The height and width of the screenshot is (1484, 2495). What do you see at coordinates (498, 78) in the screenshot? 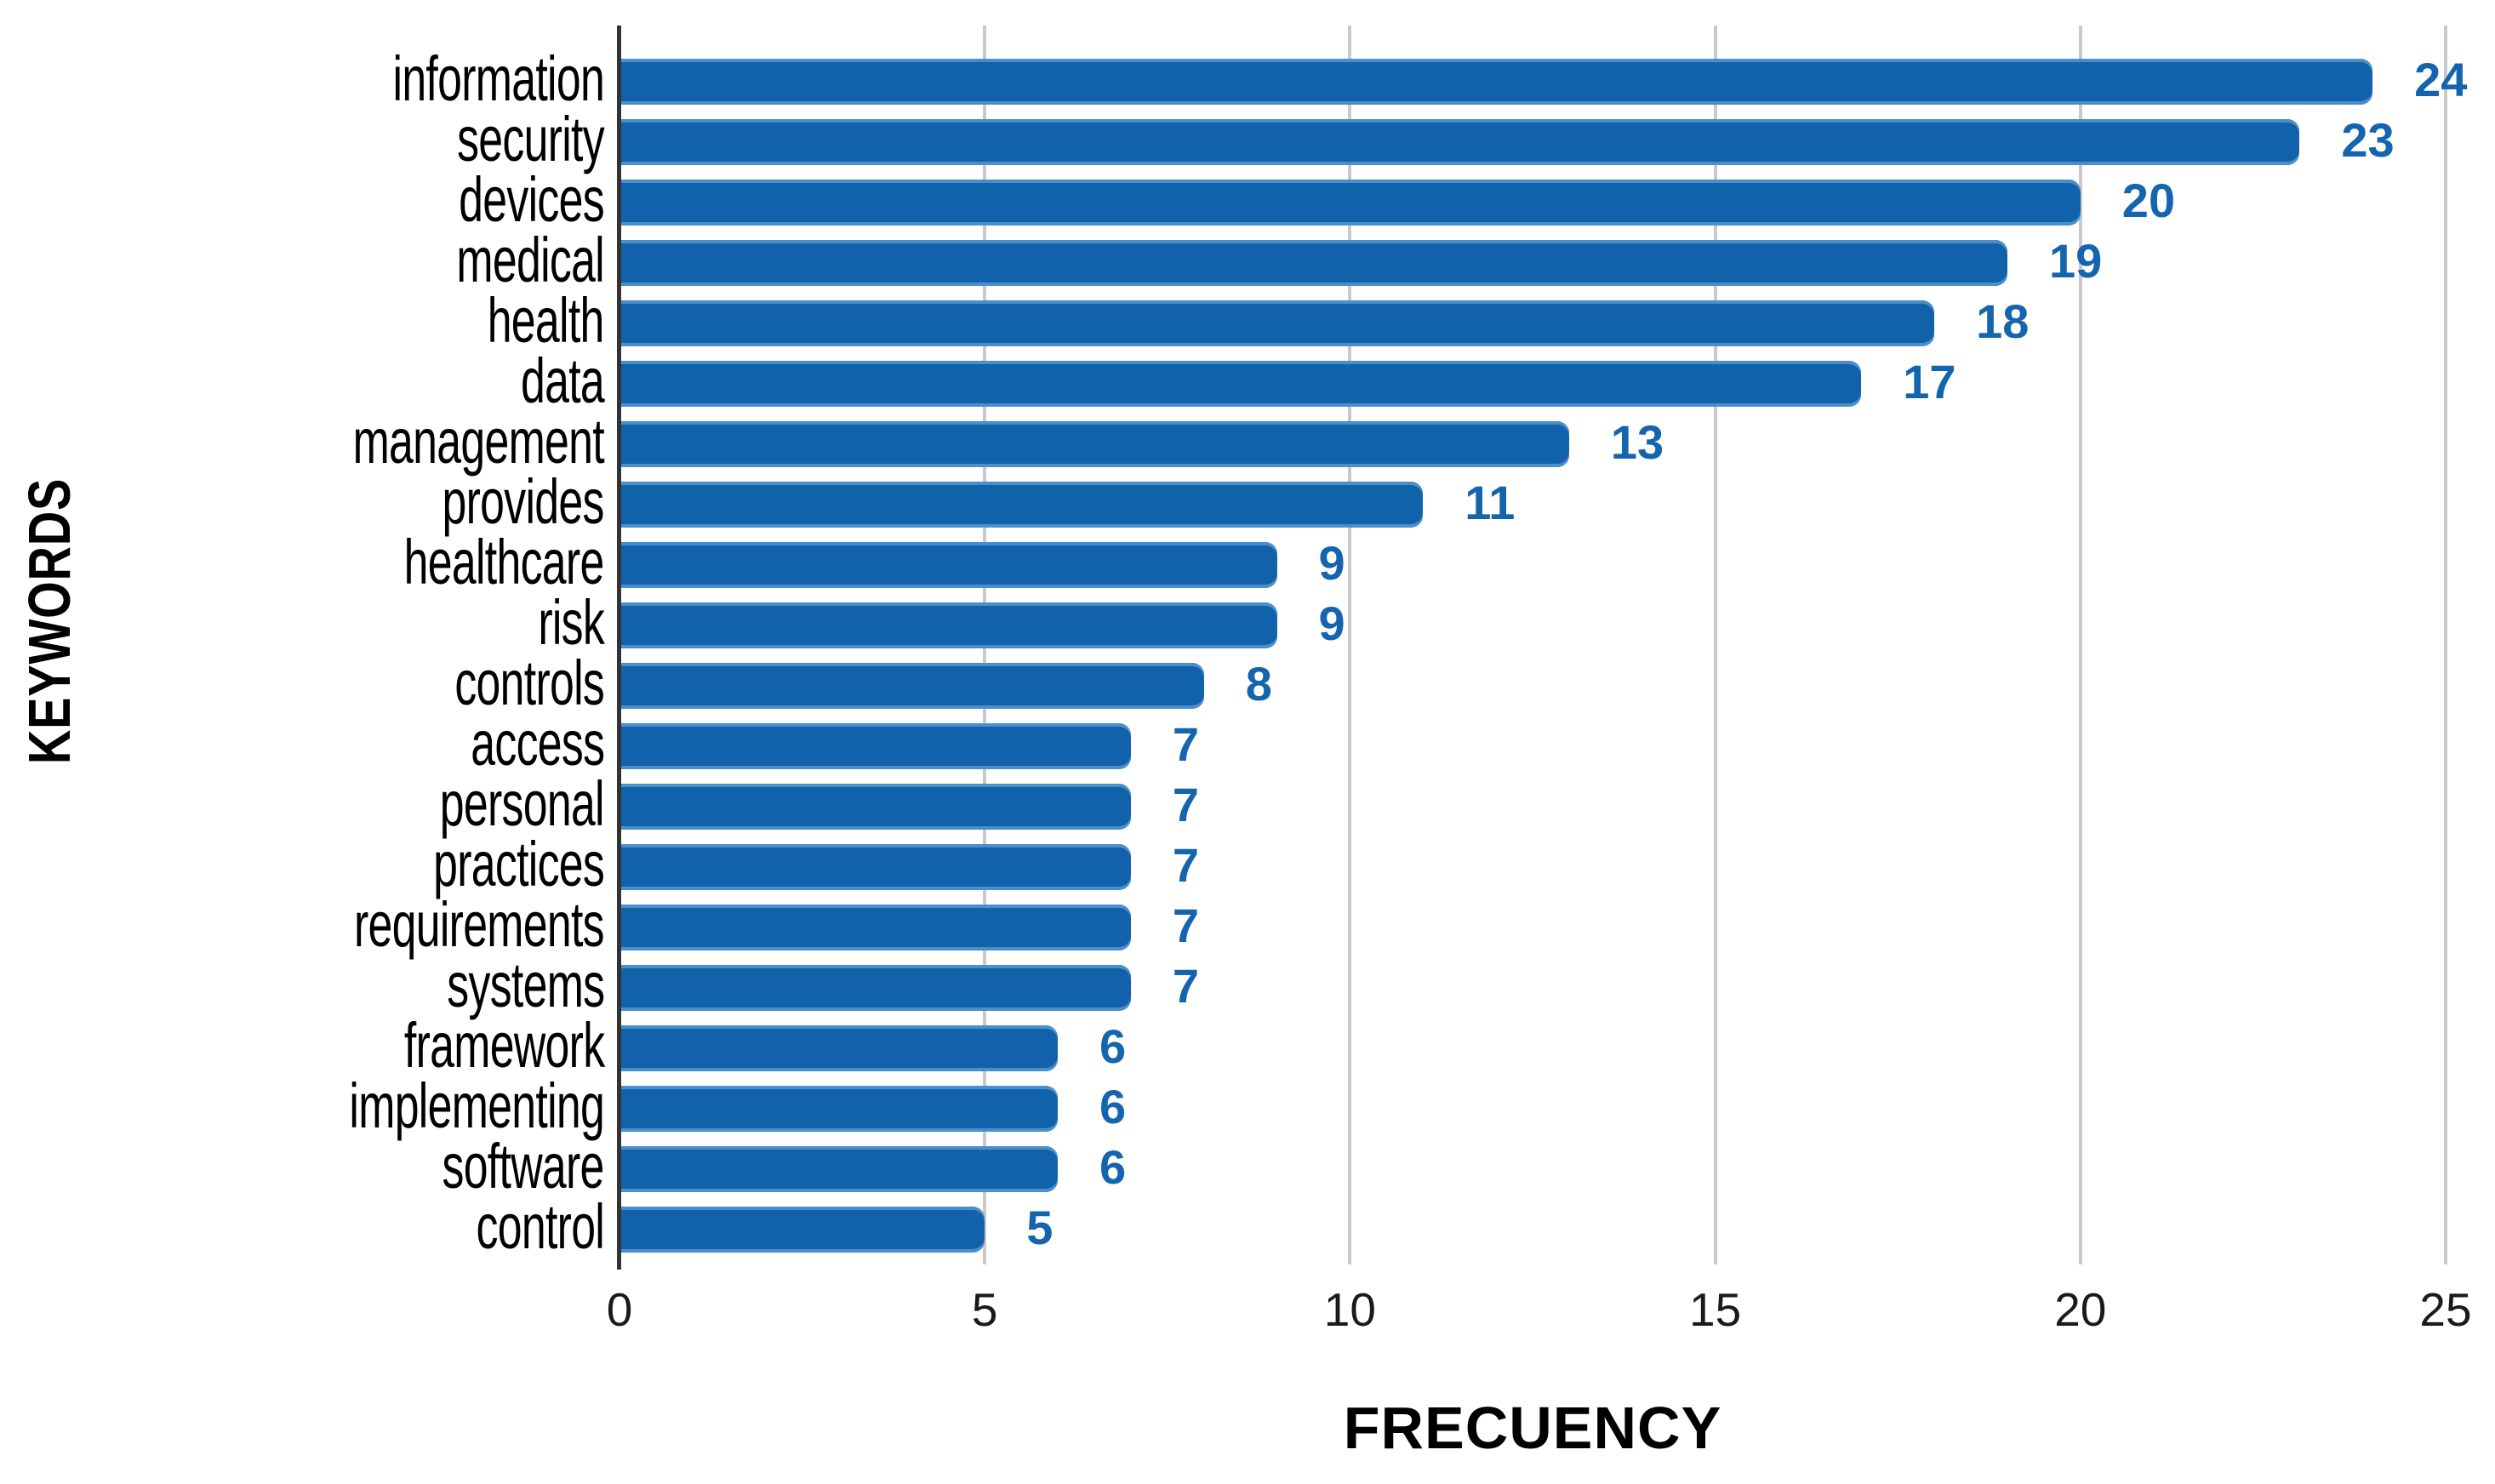
I see `category-label: information` at bounding box center [498, 78].